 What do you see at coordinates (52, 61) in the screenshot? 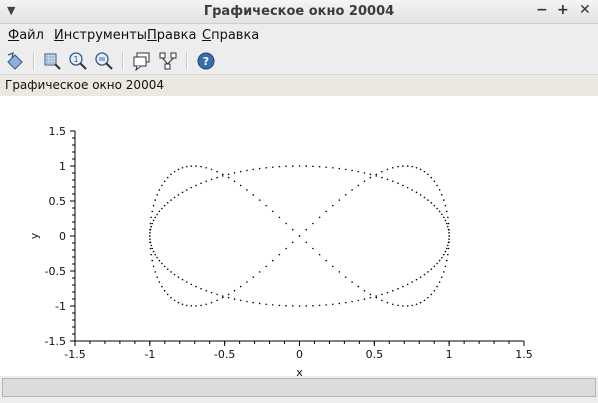
I see `zoom-area-icon` at bounding box center [52, 61].